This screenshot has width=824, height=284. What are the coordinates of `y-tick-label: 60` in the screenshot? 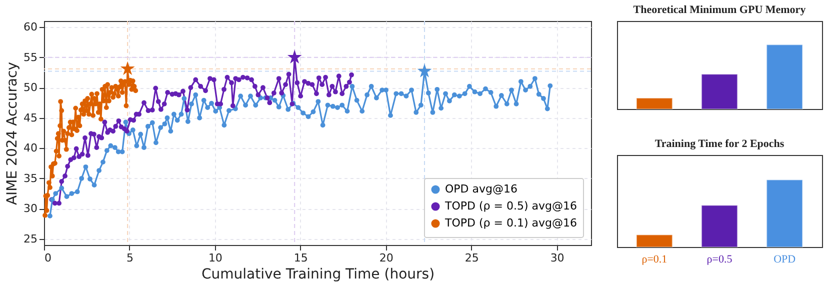 It's located at (31, 27).